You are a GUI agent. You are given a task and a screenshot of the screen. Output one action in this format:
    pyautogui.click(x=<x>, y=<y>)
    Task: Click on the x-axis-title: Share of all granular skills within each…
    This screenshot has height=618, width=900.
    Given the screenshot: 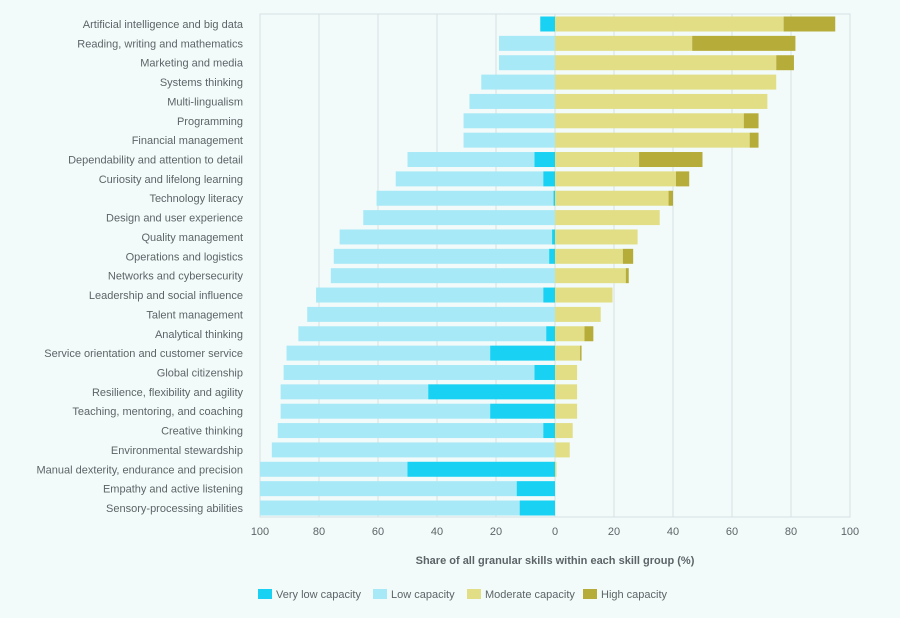 What is the action you would take?
    pyautogui.click(x=555, y=561)
    